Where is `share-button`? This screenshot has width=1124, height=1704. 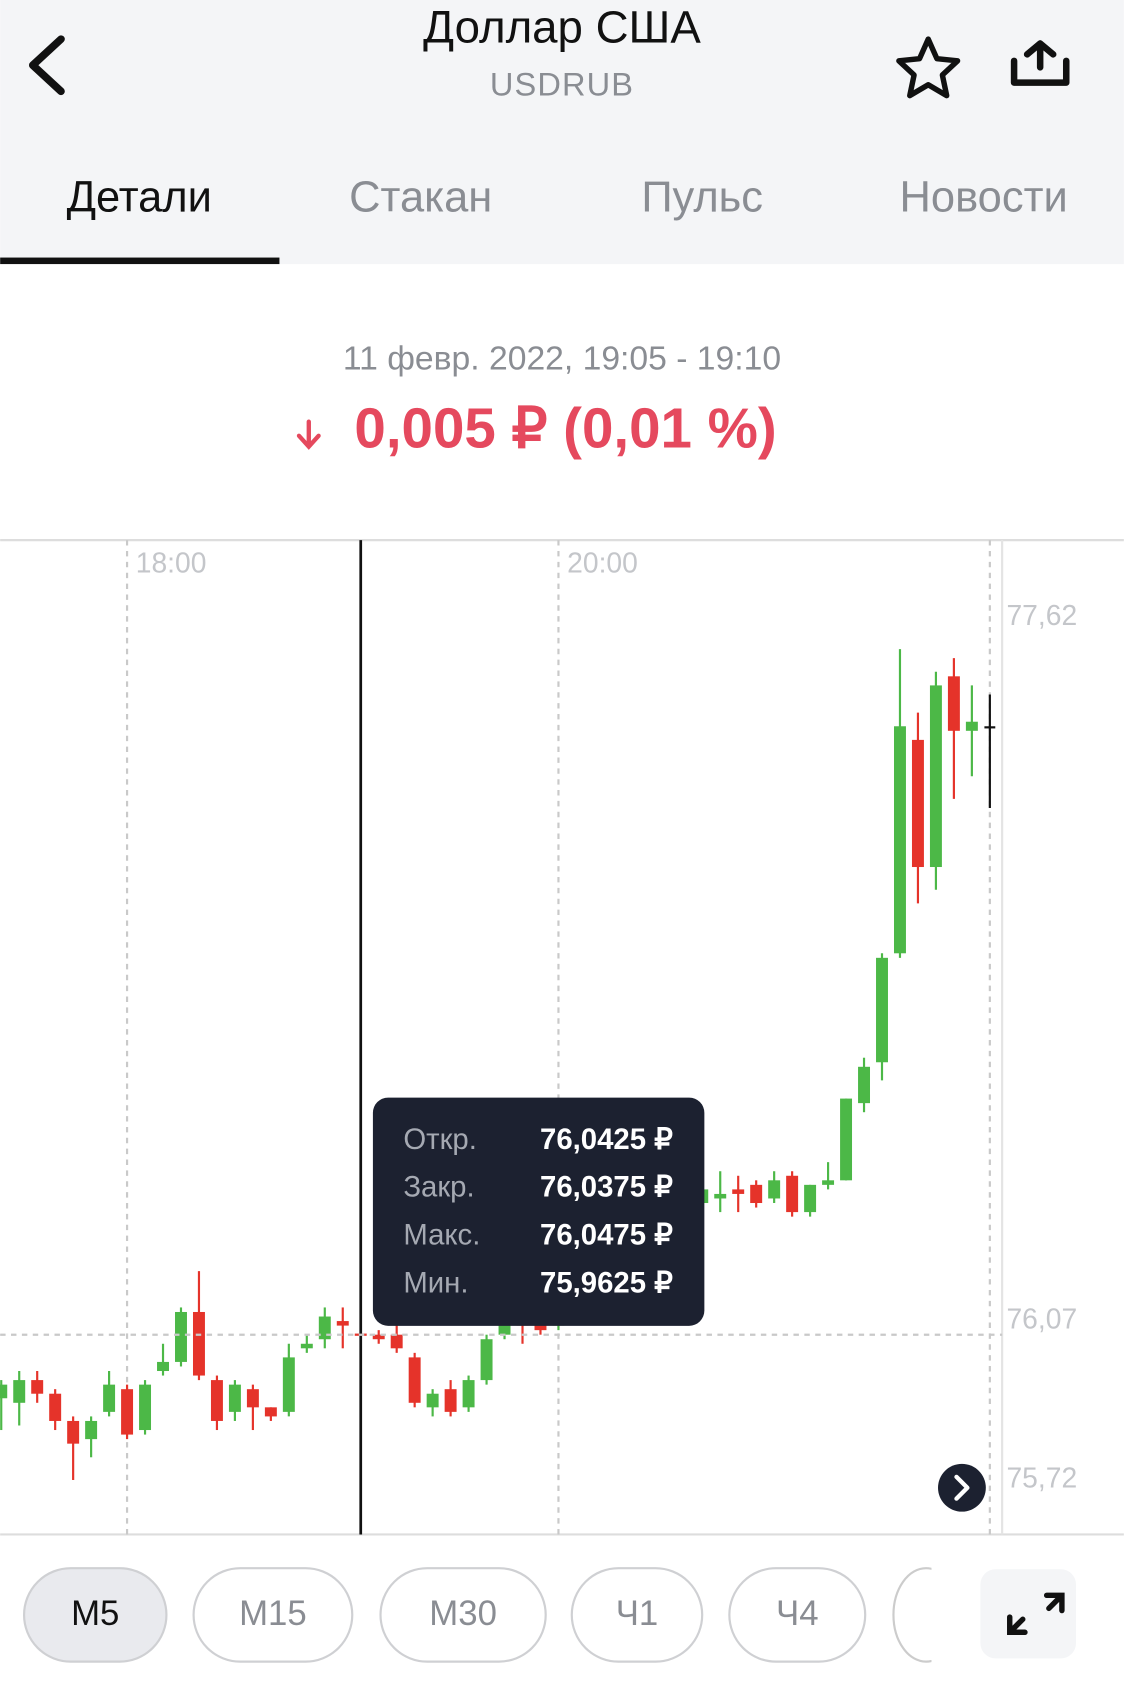
share-button is located at coordinates (1040, 63).